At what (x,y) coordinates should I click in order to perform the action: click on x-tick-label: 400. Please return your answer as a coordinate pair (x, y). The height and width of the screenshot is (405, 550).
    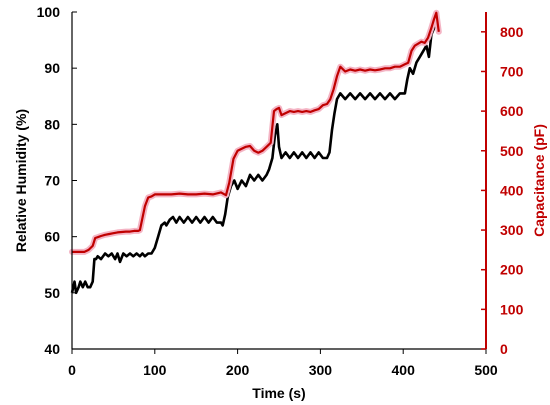
    Looking at the image, I should click on (404, 370).